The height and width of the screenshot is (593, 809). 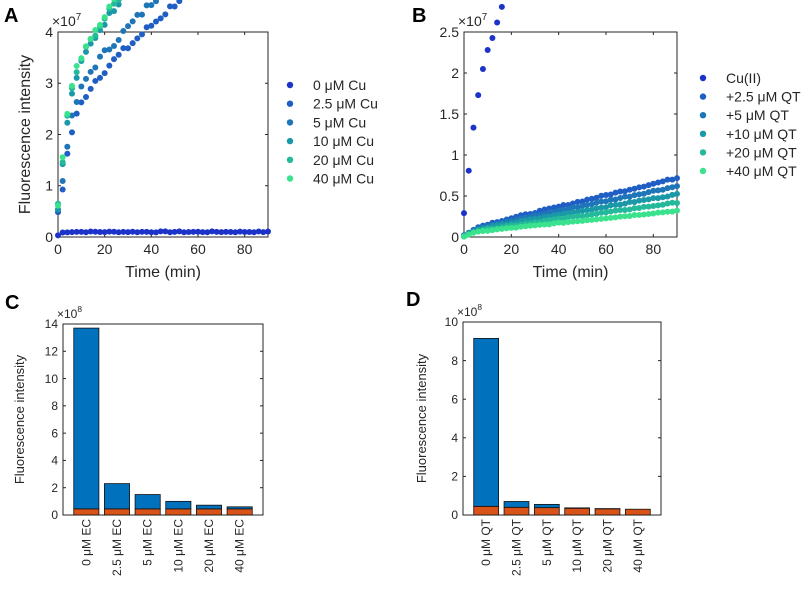 What do you see at coordinates (12, 303) in the screenshot?
I see `panel-label: C` at bounding box center [12, 303].